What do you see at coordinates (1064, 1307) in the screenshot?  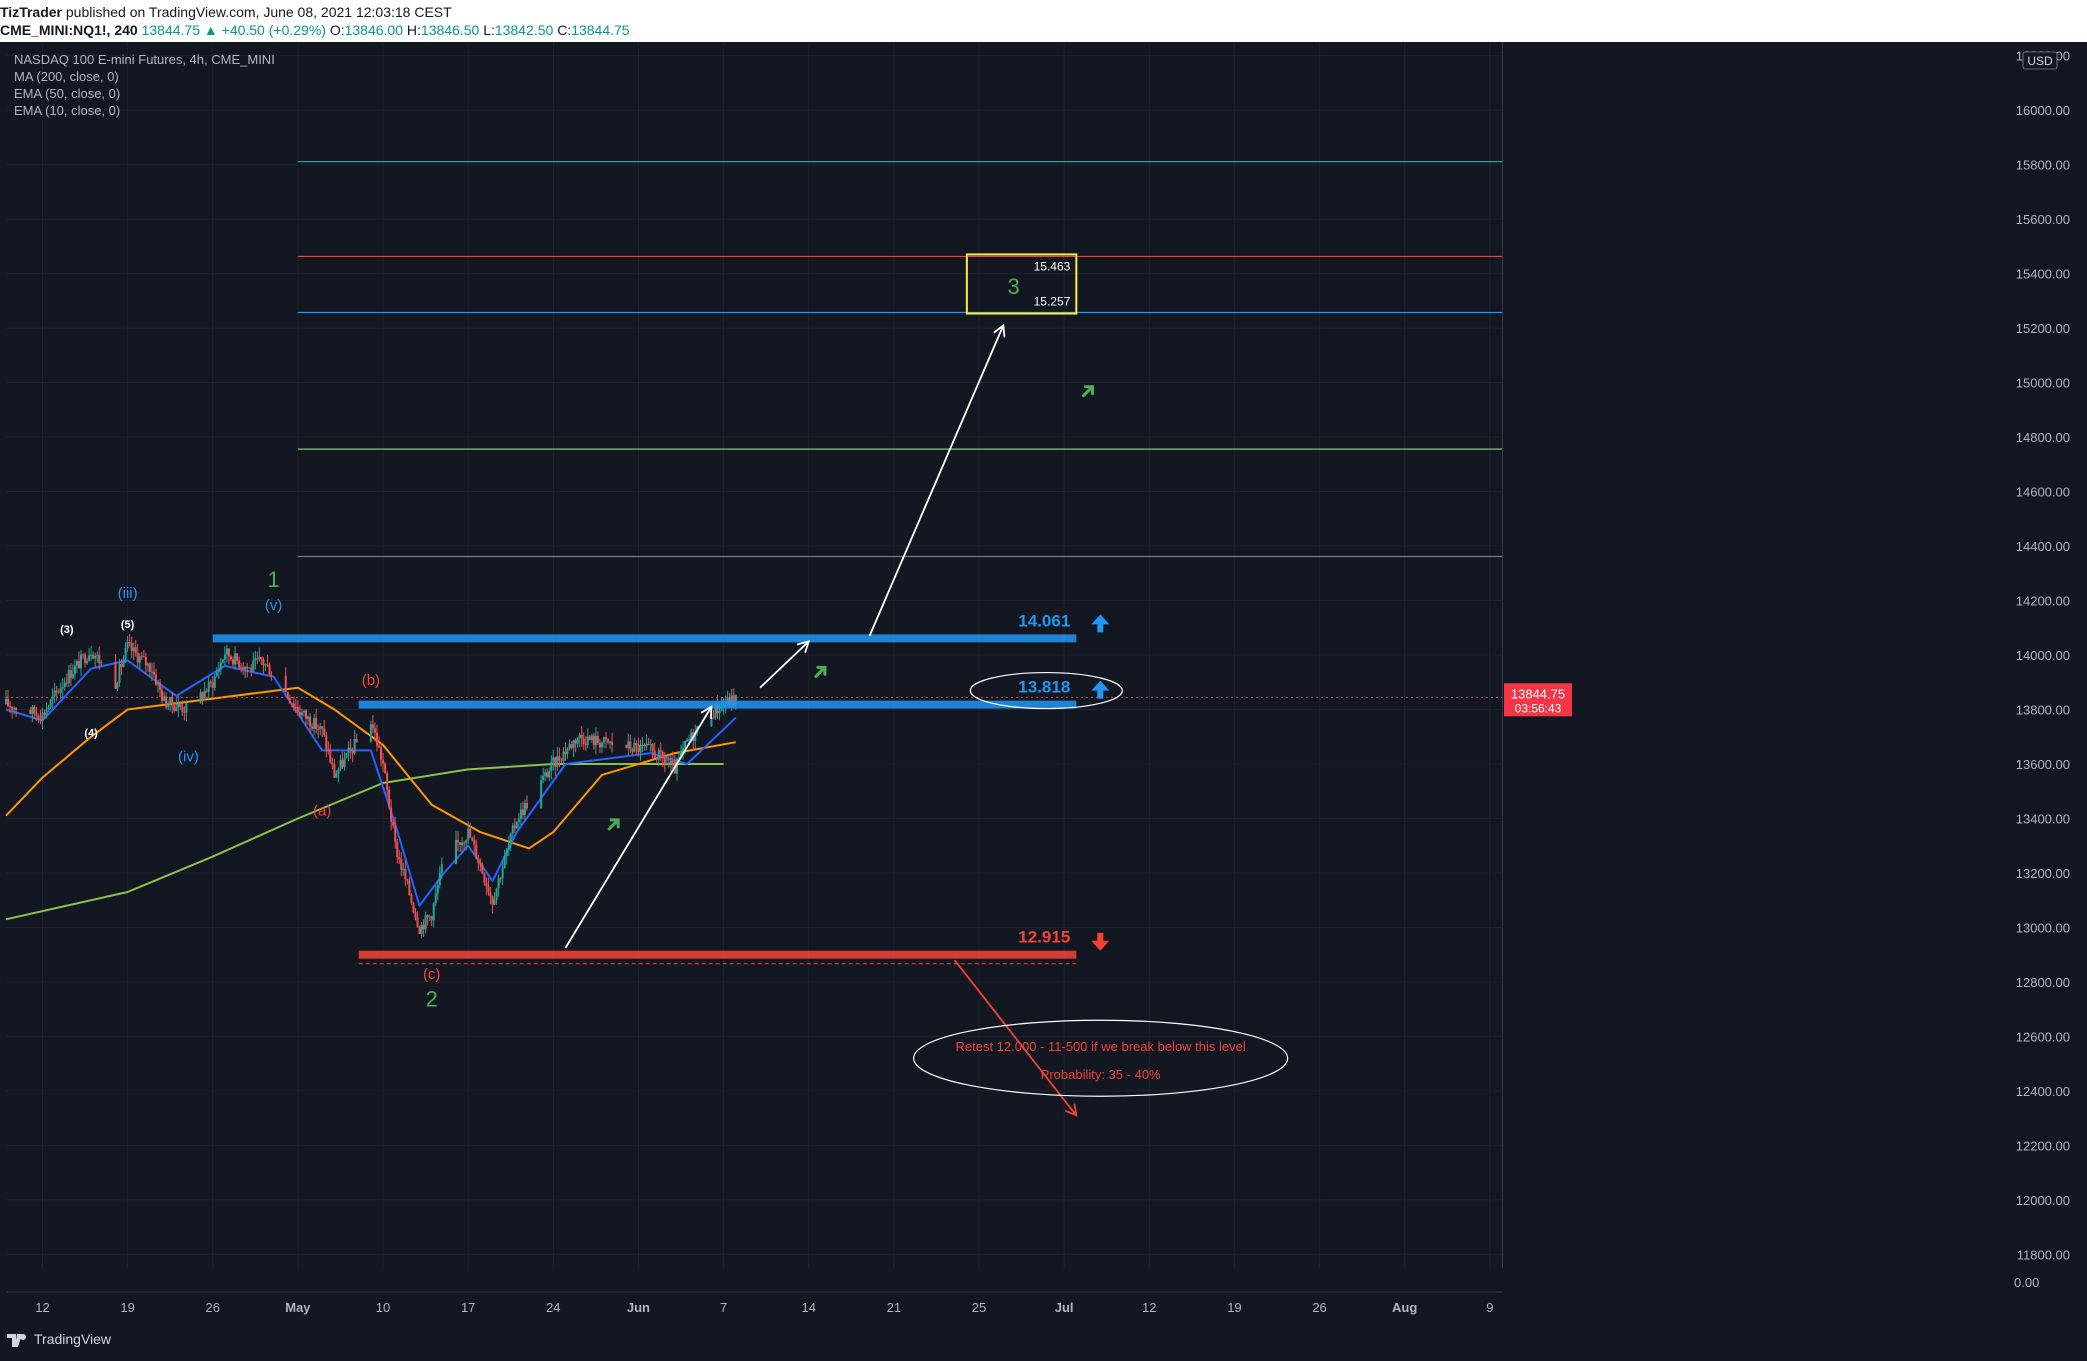 I see `time-tick-label: Jul` at bounding box center [1064, 1307].